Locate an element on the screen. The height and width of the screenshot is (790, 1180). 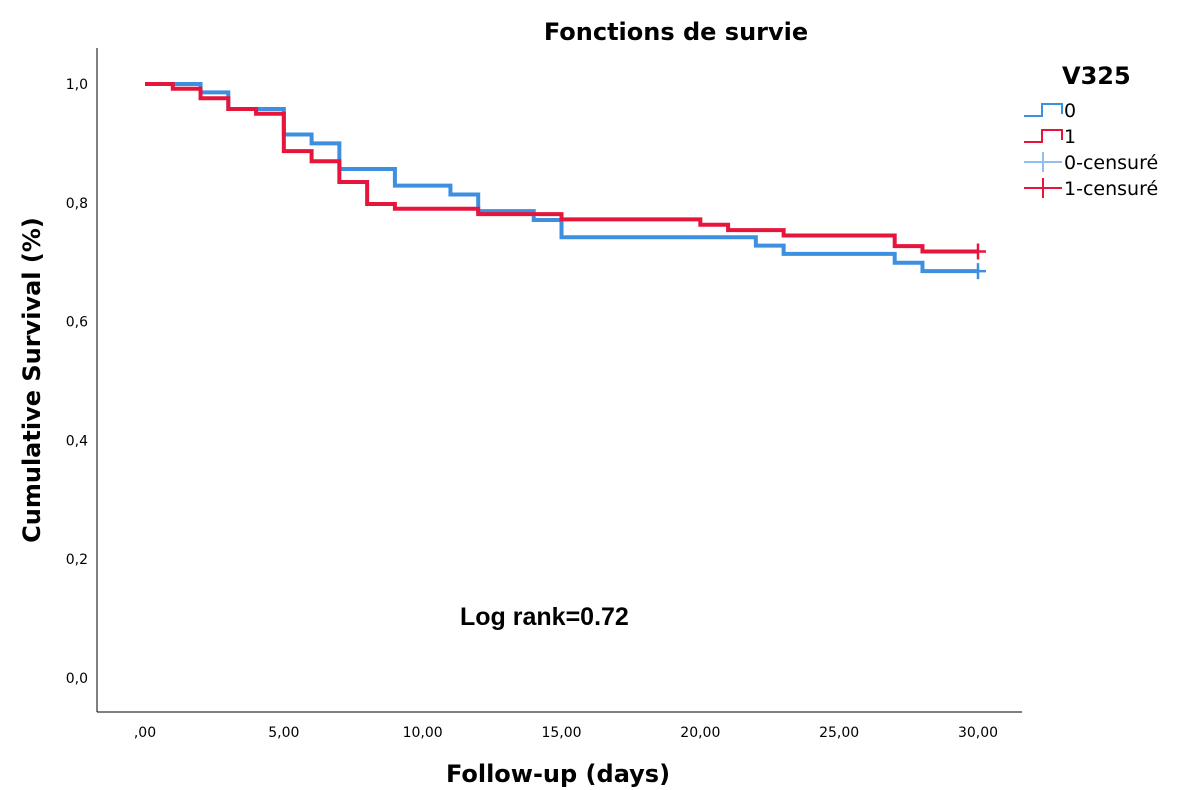
y-tick-label: 0,0 is located at coordinates (77, 679).